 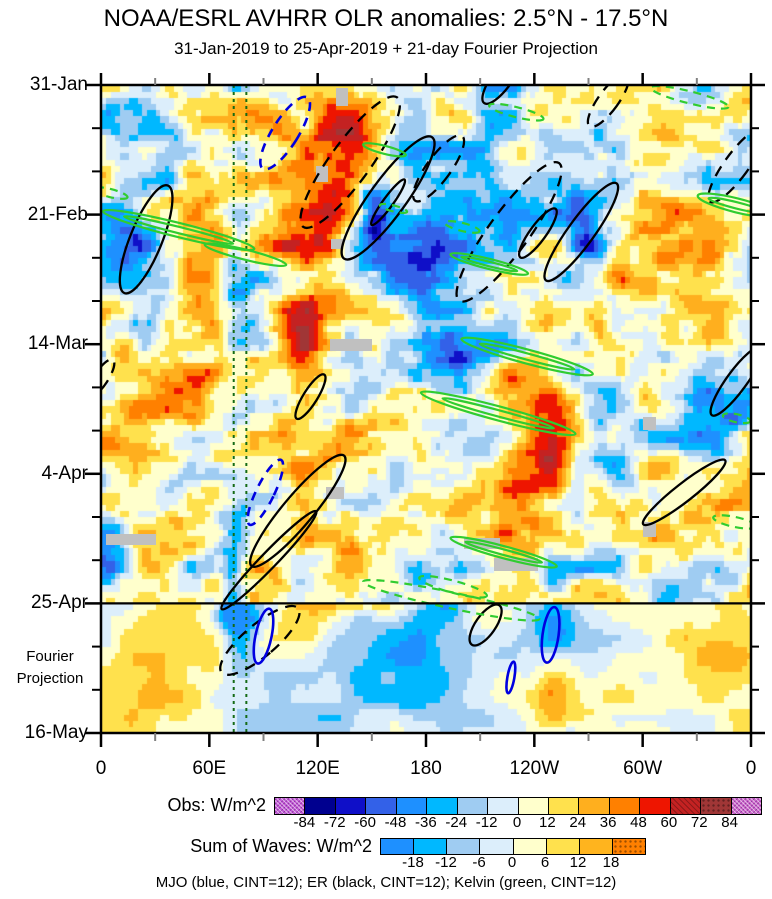 I want to click on fourier-projection-label-line2: Projection, so click(x=50, y=678).